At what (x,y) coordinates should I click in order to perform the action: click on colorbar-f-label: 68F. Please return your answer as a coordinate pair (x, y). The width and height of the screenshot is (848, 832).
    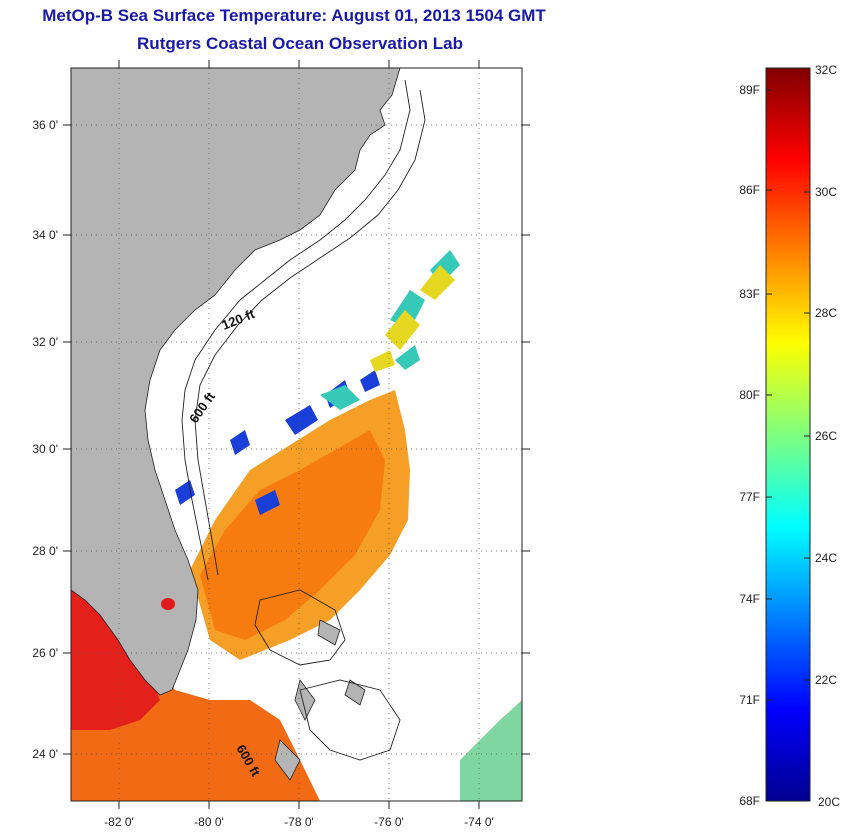
    Looking at the image, I should click on (749, 801).